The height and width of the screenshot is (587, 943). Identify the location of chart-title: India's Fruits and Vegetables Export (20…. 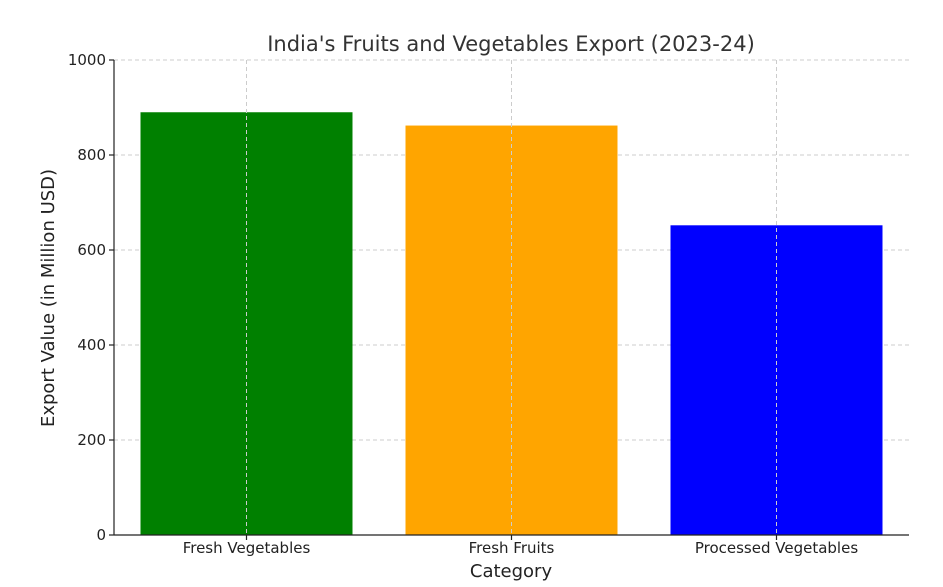
(511, 44).